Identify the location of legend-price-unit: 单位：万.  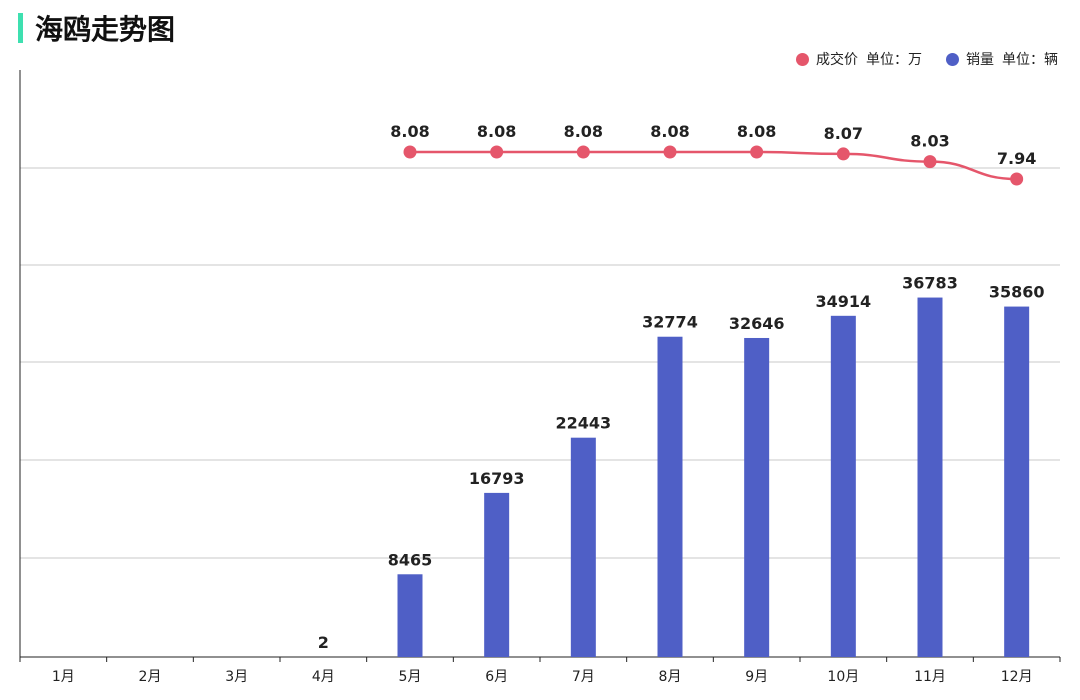
(894, 60).